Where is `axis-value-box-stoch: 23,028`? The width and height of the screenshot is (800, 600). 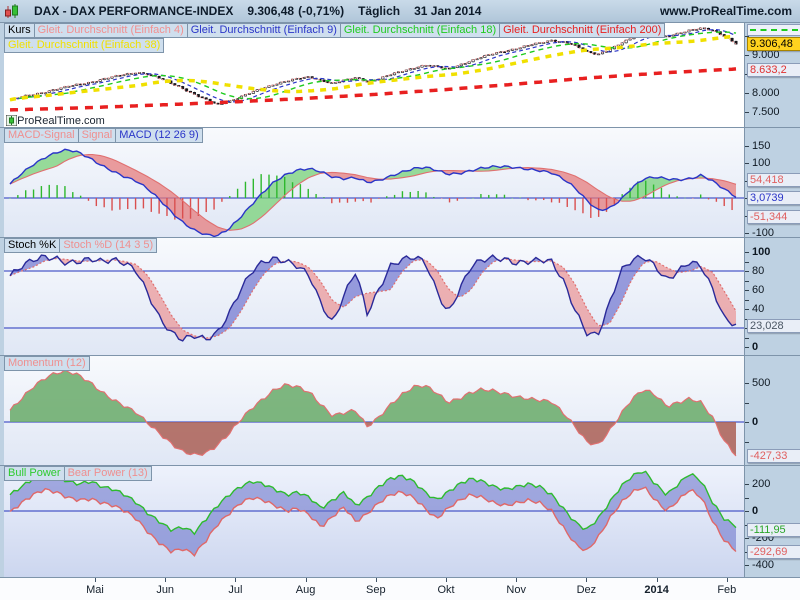 axis-value-box-stoch: 23,028 is located at coordinates (773, 326).